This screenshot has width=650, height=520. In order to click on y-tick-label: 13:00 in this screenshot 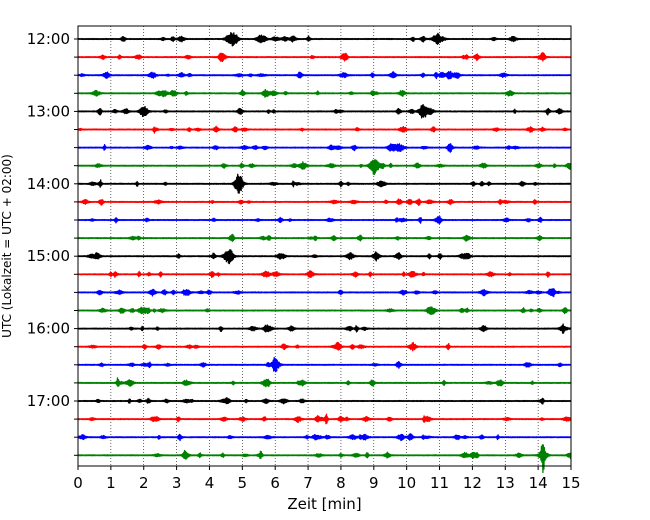, I will do `click(48, 111)`.